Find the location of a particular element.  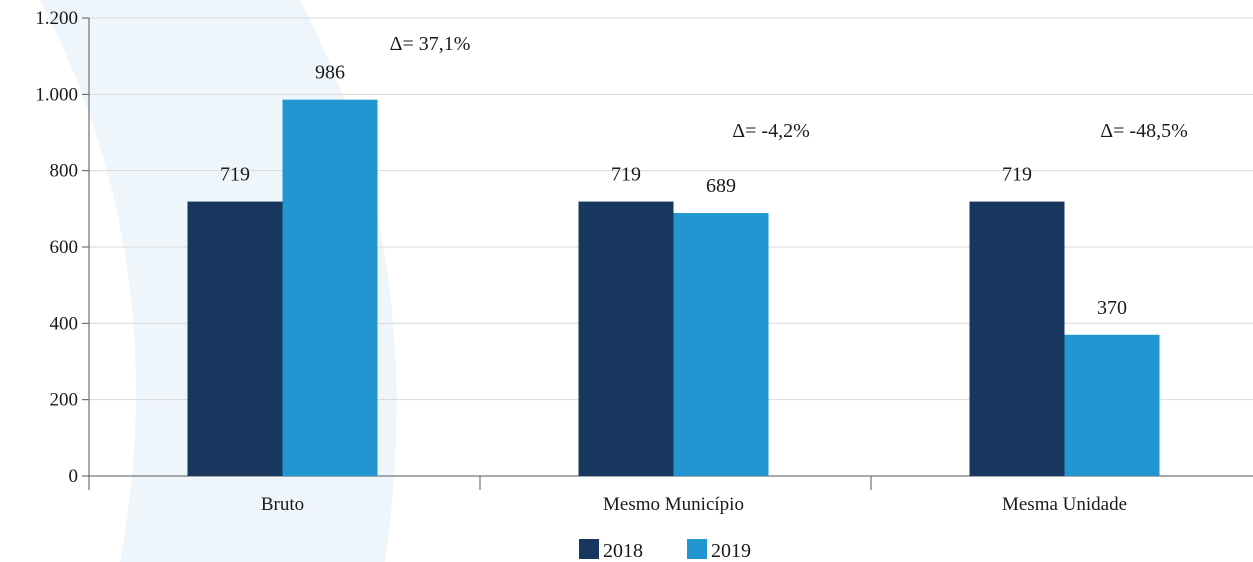

y-tick-label: 600 is located at coordinates (64, 247).